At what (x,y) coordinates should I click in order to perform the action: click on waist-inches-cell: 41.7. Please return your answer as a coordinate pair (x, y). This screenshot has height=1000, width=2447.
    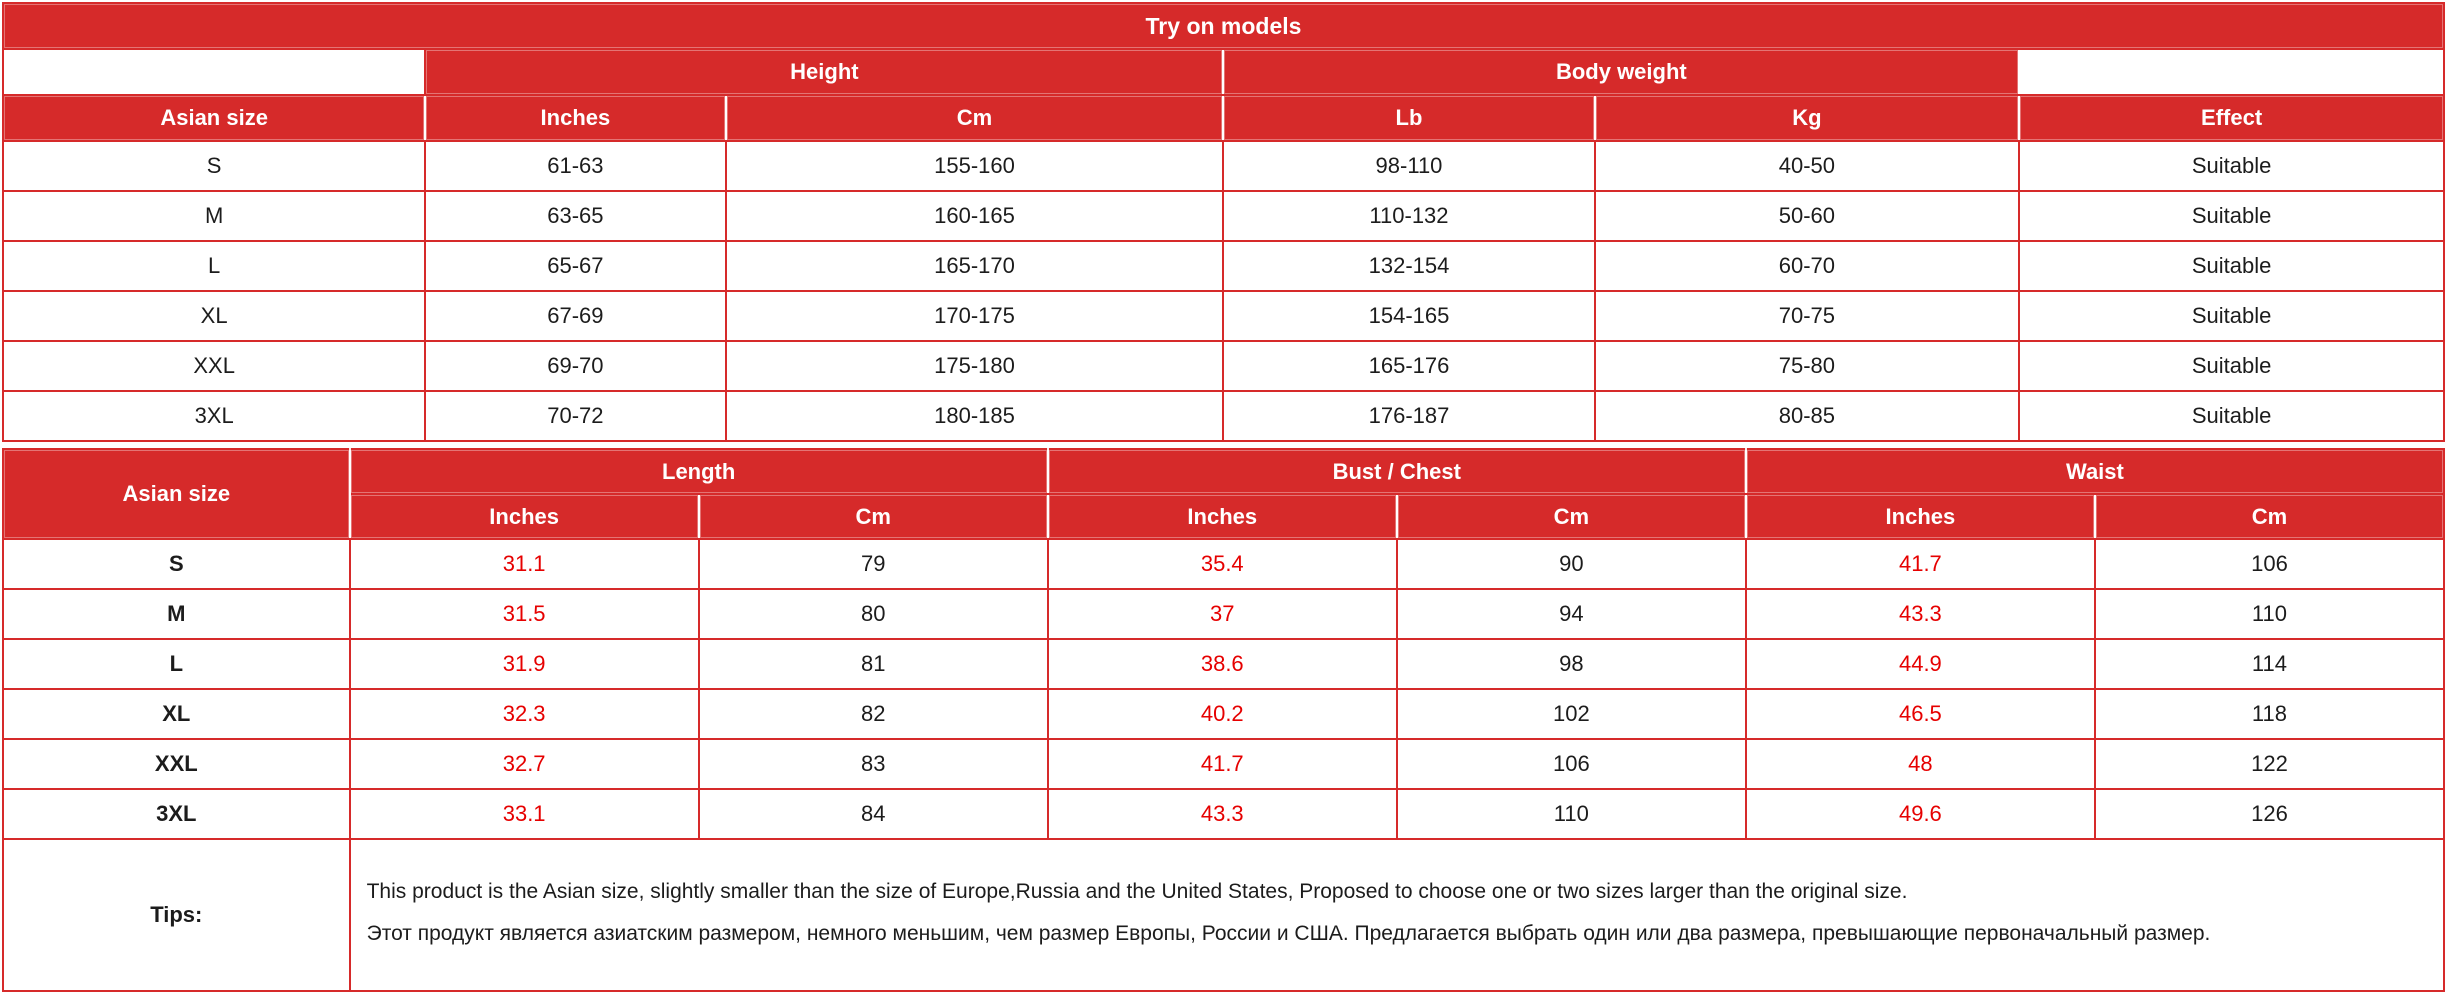
    Looking at the image, I should click on (1920, 564).